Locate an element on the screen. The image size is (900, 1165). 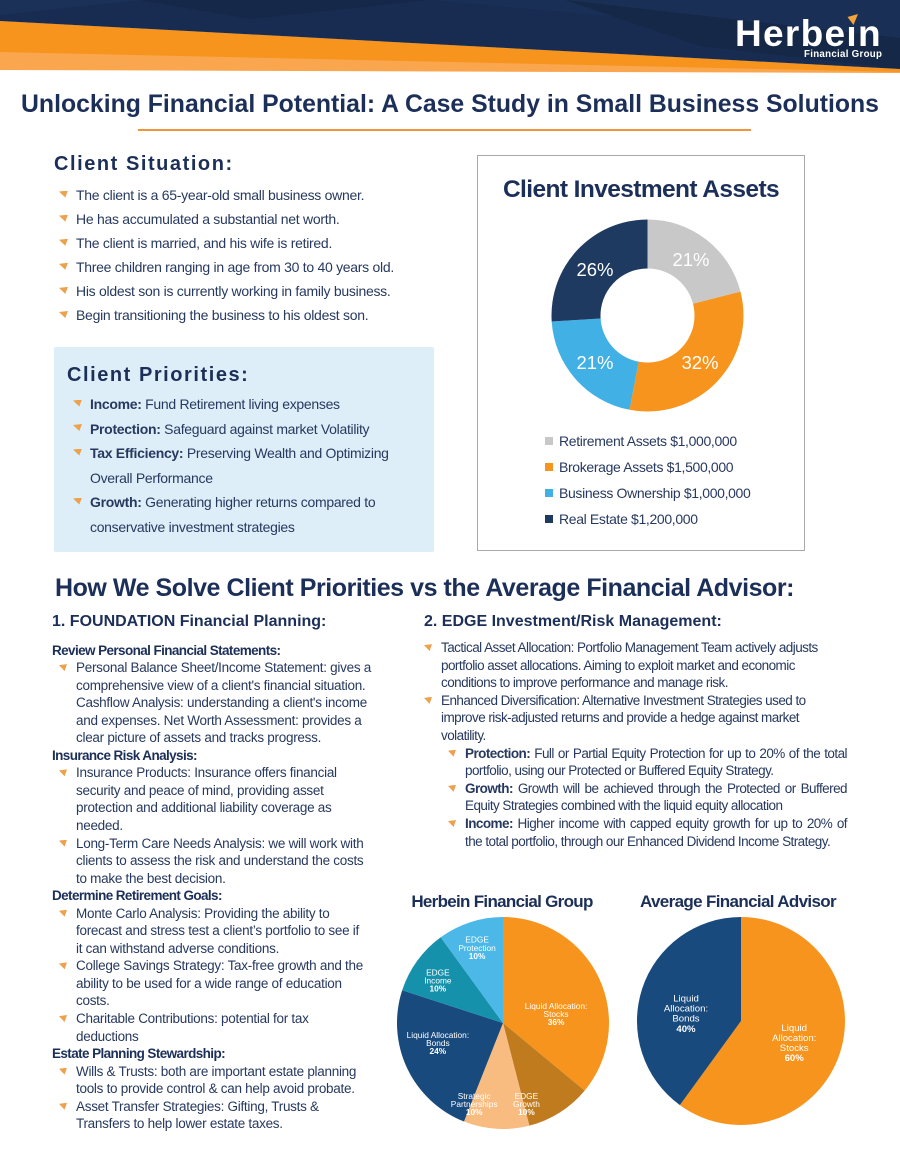
svg-text: Strategic is located at coordinates (474, 1096).